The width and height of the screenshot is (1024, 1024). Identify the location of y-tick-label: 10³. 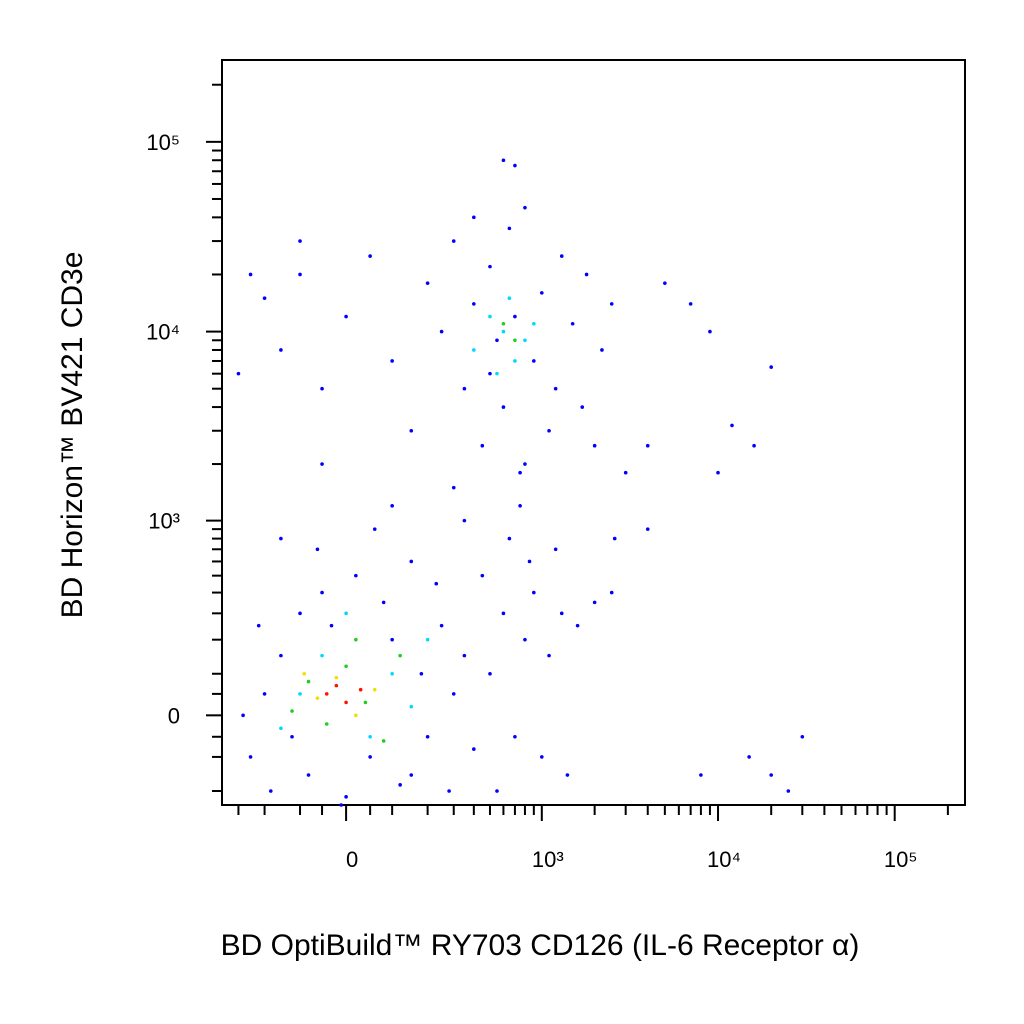
(164, 521).